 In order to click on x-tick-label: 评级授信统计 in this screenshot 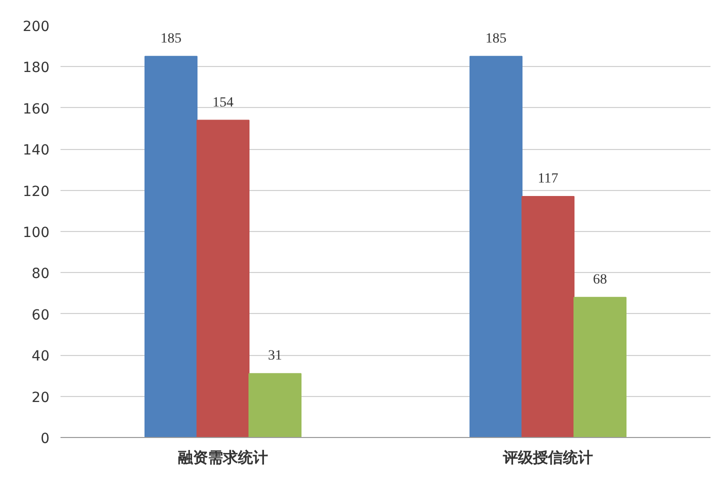, I will do `click(547, 457)`.